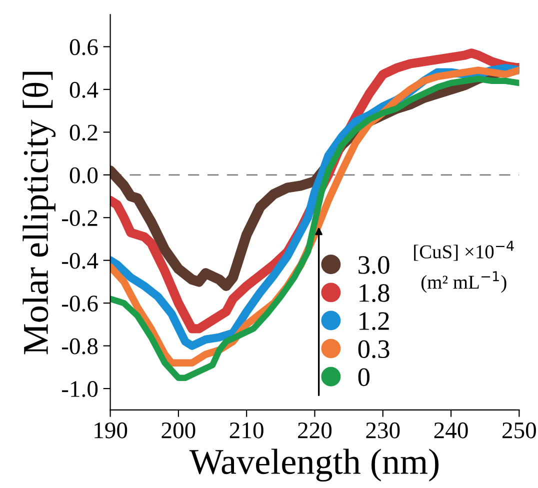 Image resolution: width=538 pixels, height=488 pixels. I want to click on x-tick-label: 230, so click(383, 430).